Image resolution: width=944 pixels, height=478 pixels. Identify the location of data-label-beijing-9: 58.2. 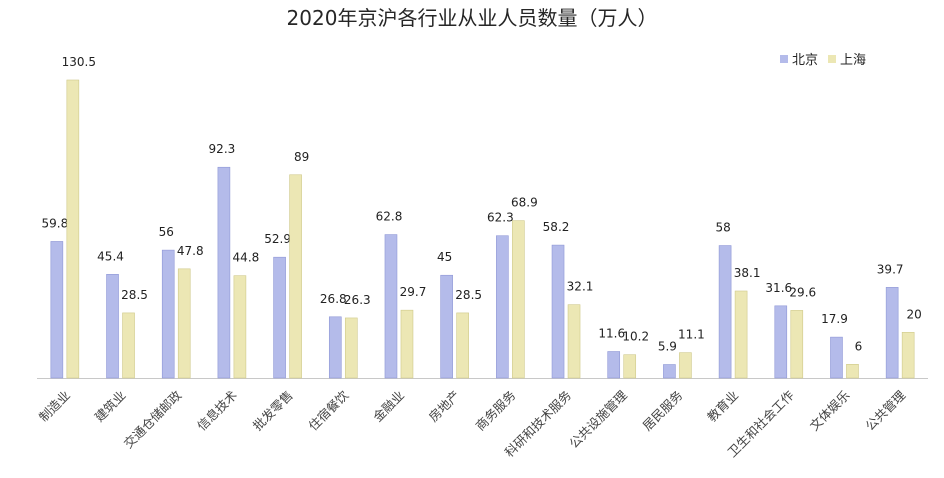
(556, 227).